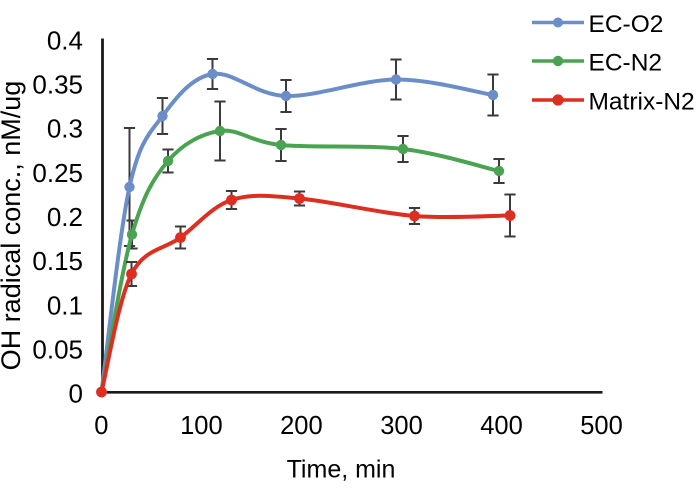 Image resolution: width=699 pixels, height=488 pixels. Describe the element at coordinates (642, 101) in the screenshot. I see `svg-text: Matrix-N2` at that location.